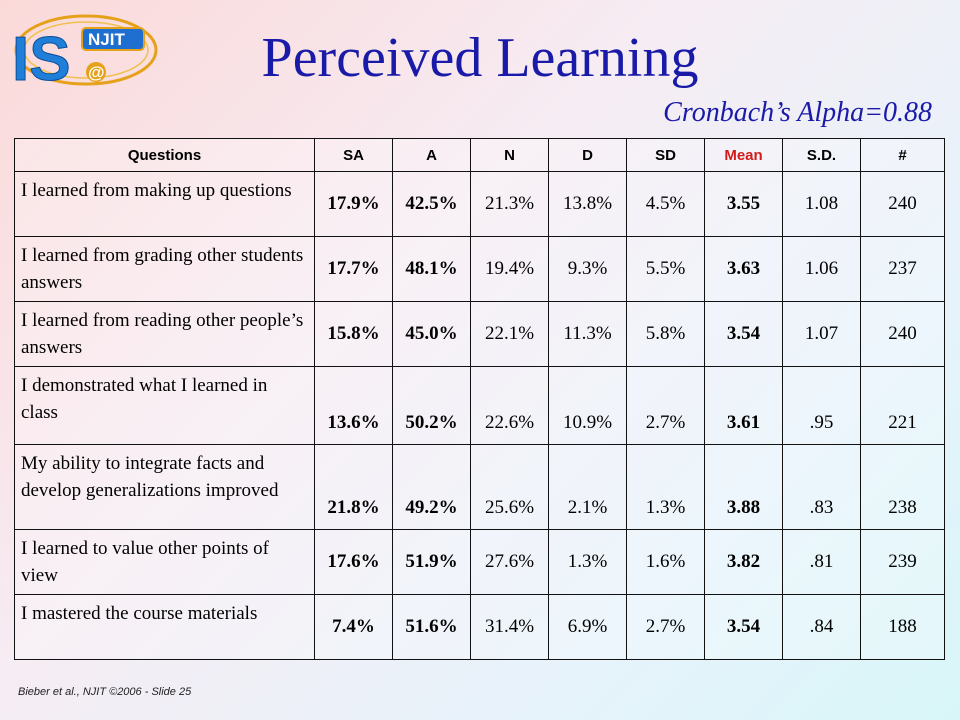  Describe the element at coordinates (509, 627) in the screenshot. I see `n-cell: 31.4%` at that location.